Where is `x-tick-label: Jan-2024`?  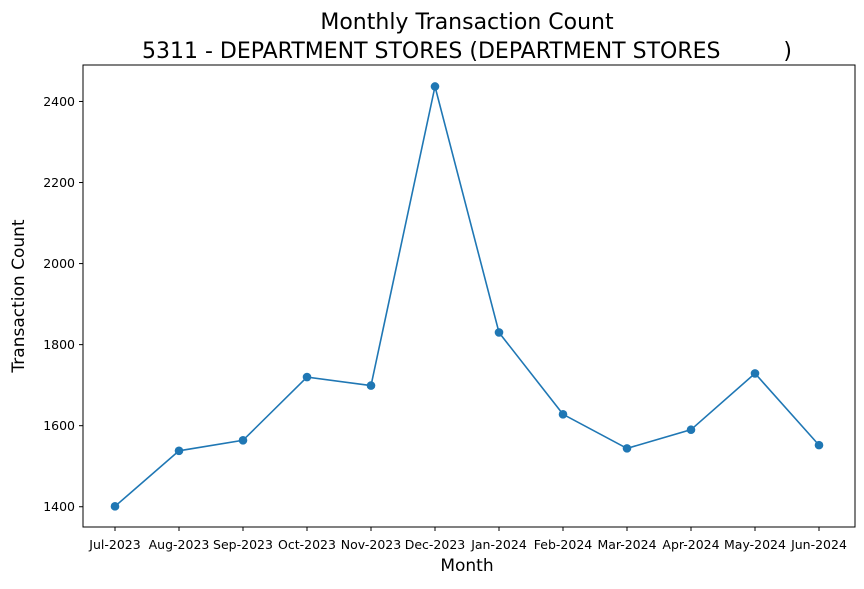
x-tick-label: Jan-2024 is located at coordinates (498, 544).